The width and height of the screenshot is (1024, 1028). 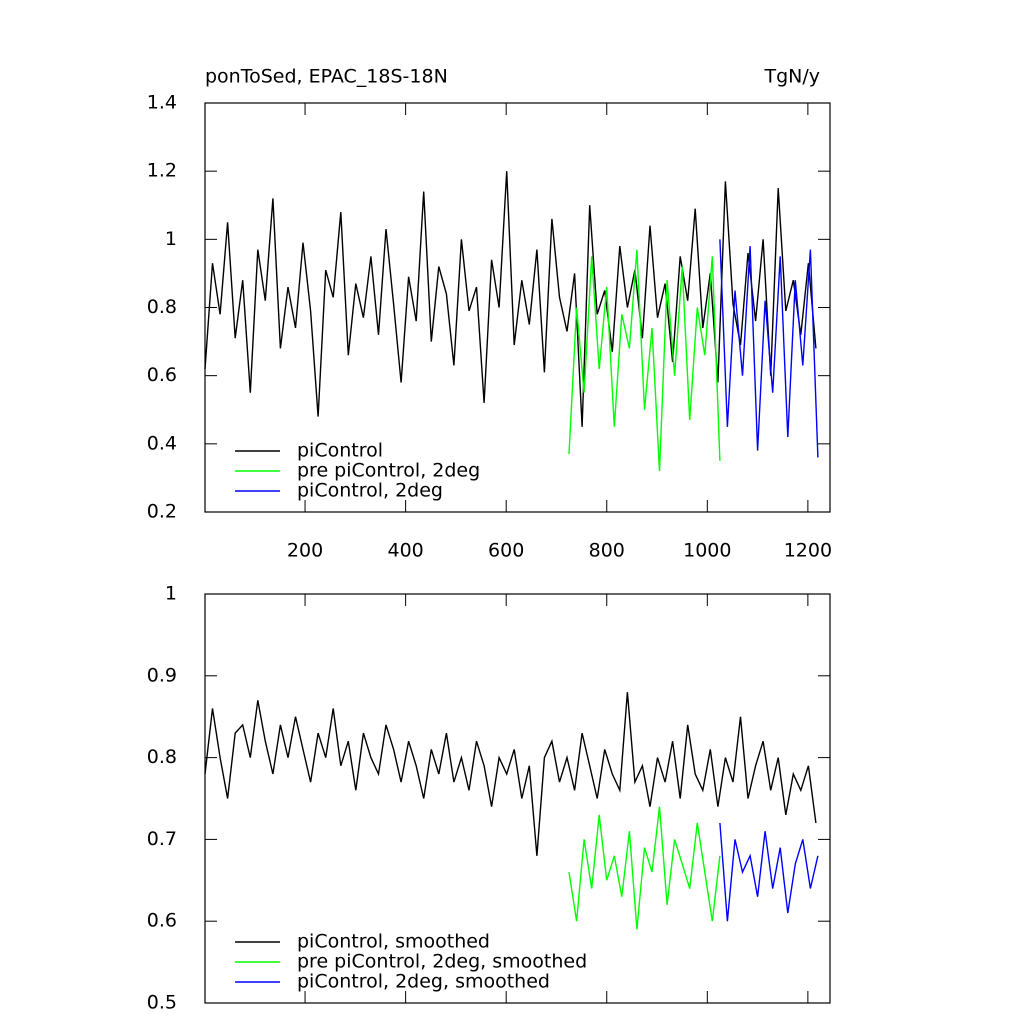 What do you see at coordinates (326, 77) in the screenshot?
I see `chart-title: ponToSed, EPAC_18S-18N` at bounding box center [326, 77].